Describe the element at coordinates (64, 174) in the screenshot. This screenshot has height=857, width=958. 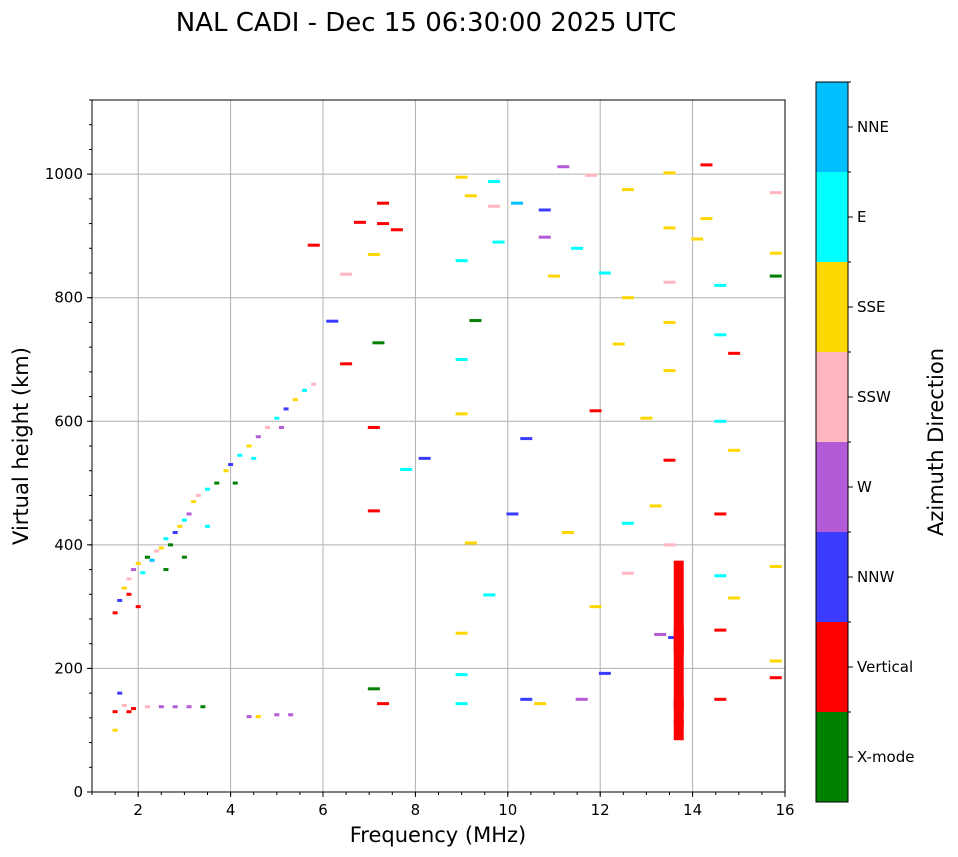
I see `y-tick-label: 1000` at that location.